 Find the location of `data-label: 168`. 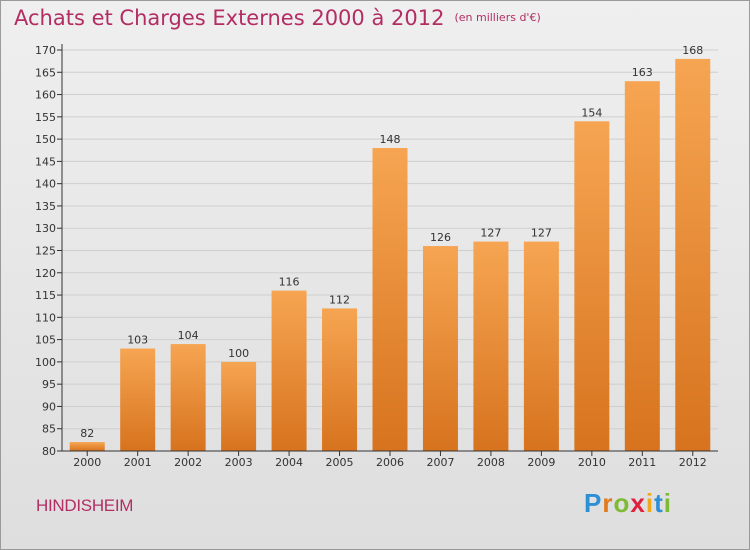

data-label: 168 is located at coordinates (692, 50).